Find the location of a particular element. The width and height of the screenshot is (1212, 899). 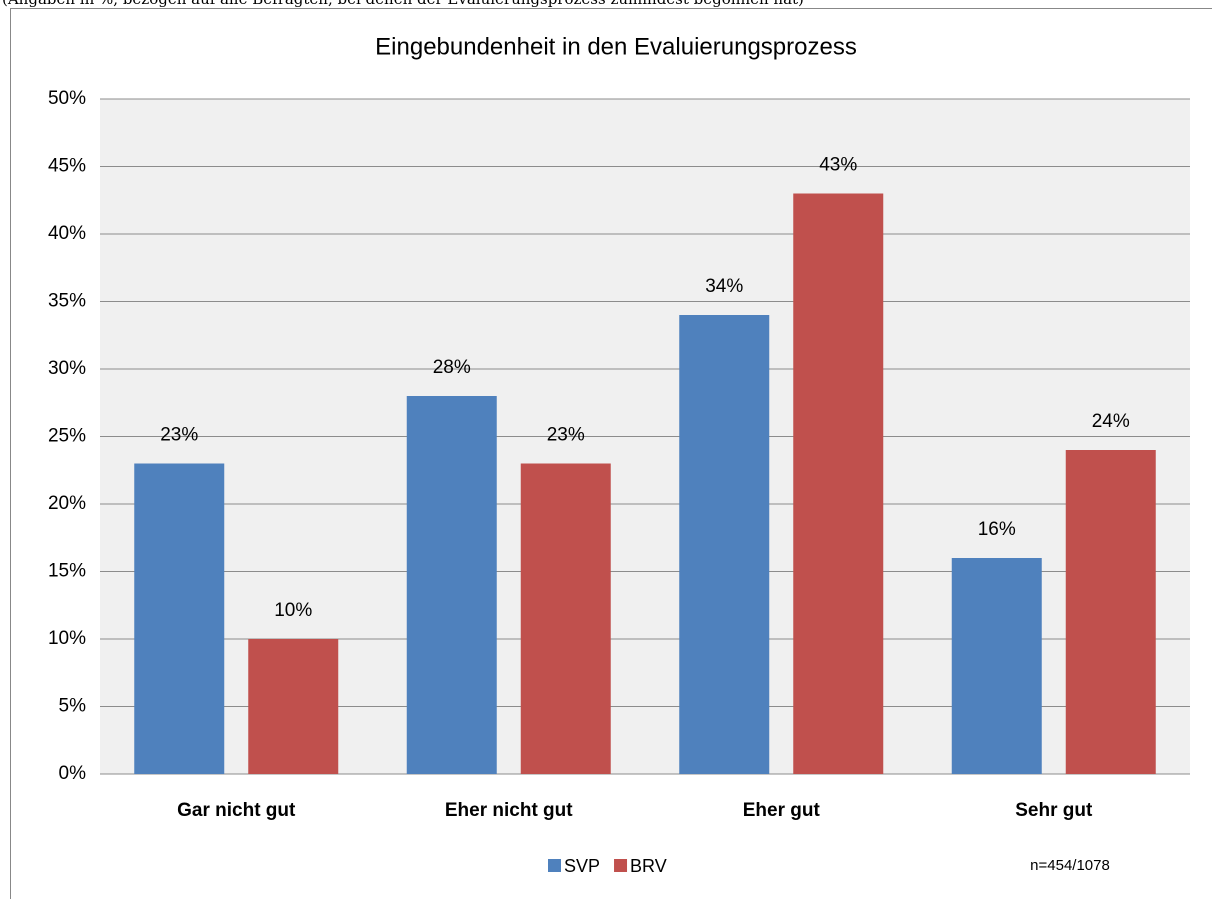

y-tick-label: 45% is located at coordinates (67, 166).